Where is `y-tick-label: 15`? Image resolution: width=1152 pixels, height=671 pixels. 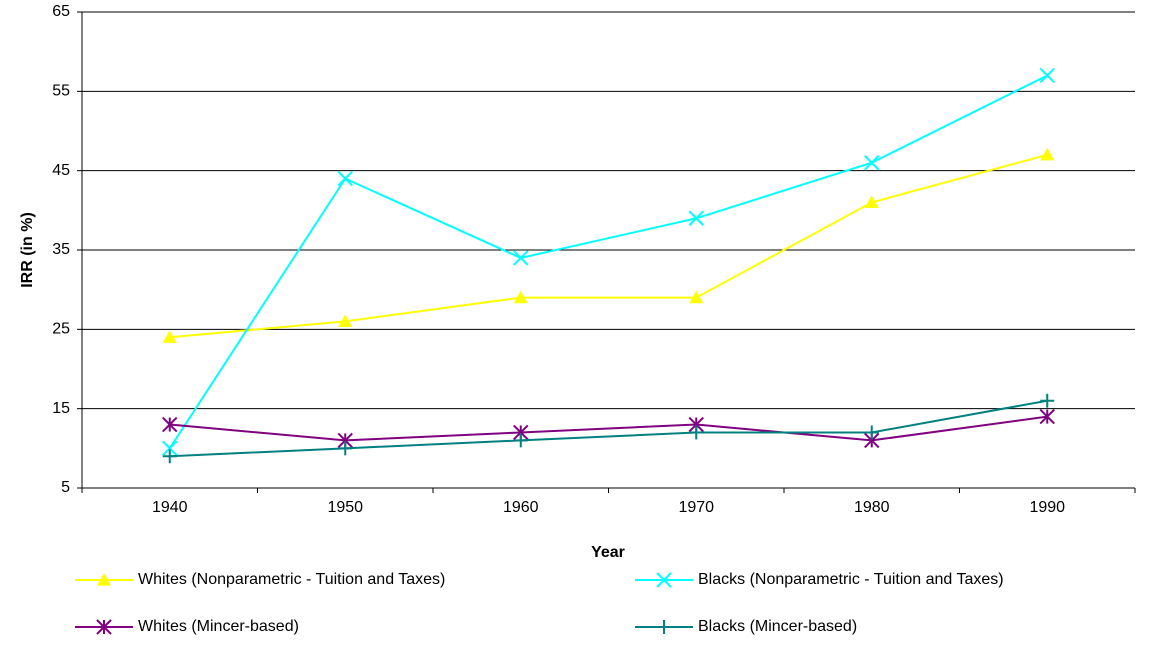
y-tick-label: 15 is located at coordinates (61, 408).